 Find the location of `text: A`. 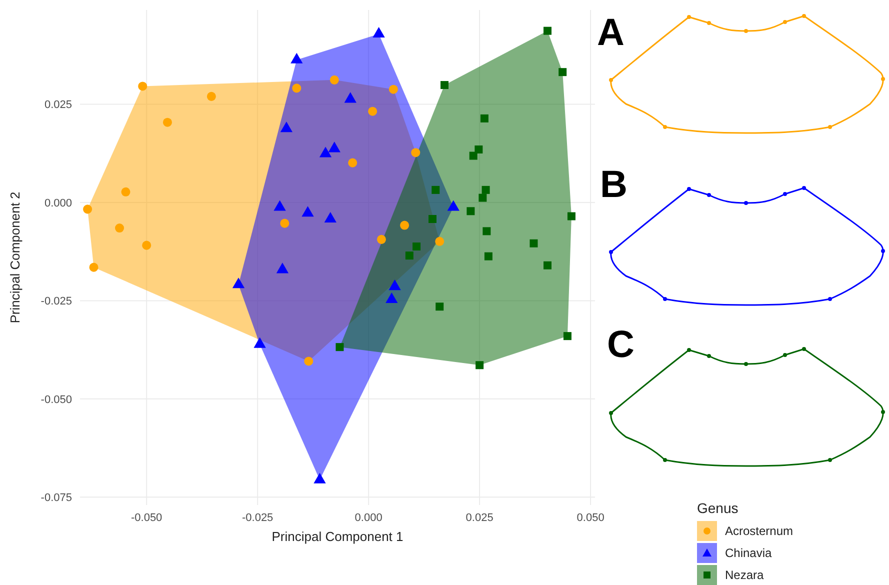

text: A is located at coordinates (610, 33).